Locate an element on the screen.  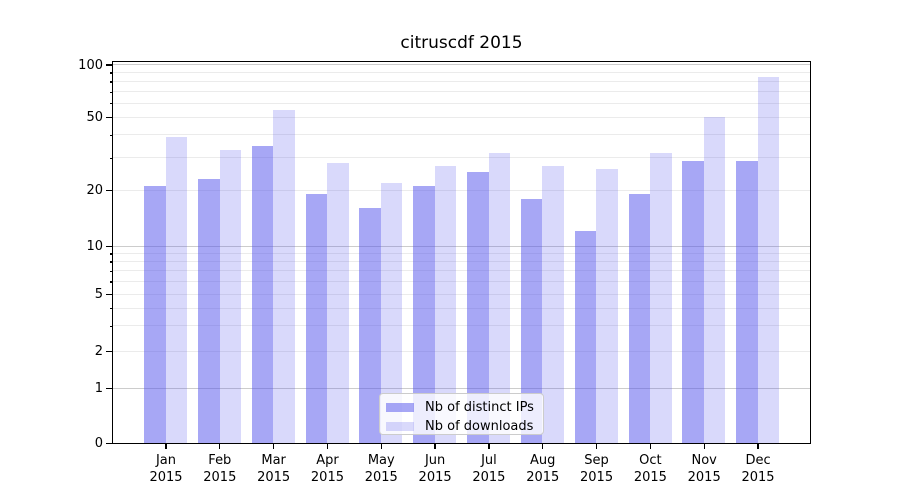
x-tick-label: May 2015 is located at coordinates (381, 469).